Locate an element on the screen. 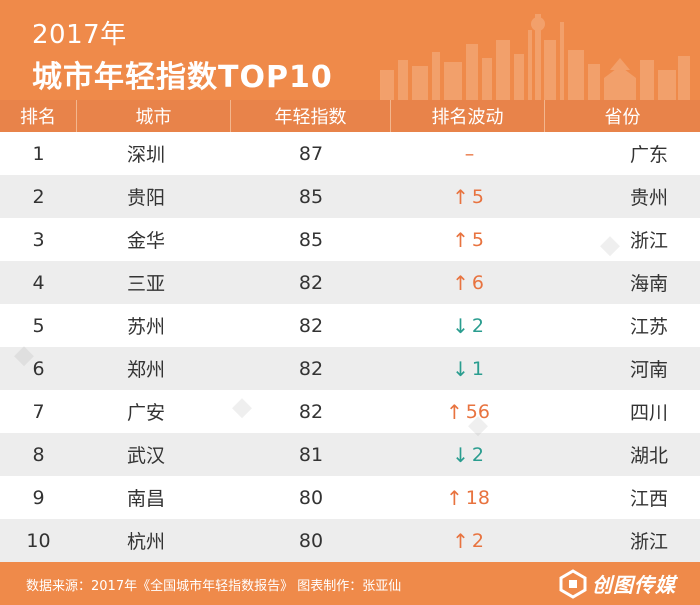  logo-text: 创图传媒 is located at coordinates (634, 585).